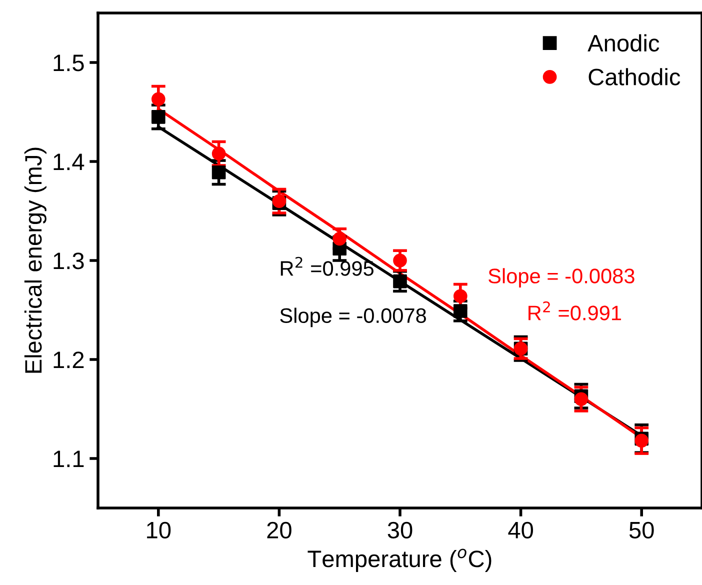 The height and width of the screenshot is (585, 702). I want to click on annotation: R$^{2}$ =0.995, so click(327, 266).